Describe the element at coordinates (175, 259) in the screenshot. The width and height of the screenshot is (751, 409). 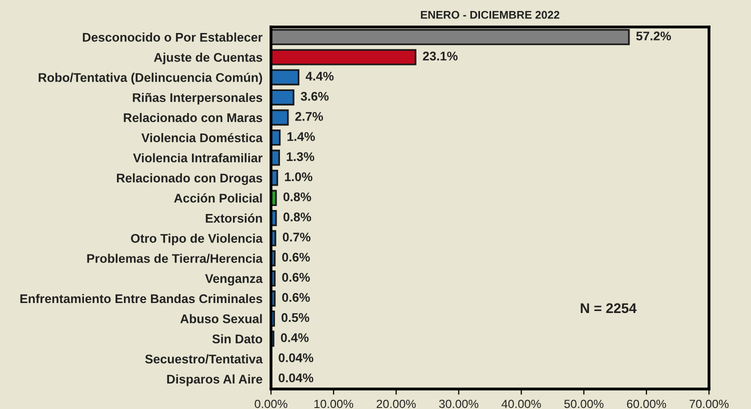
I see `y-tick-label: Problemas de Tierra/Herencia` at that location.